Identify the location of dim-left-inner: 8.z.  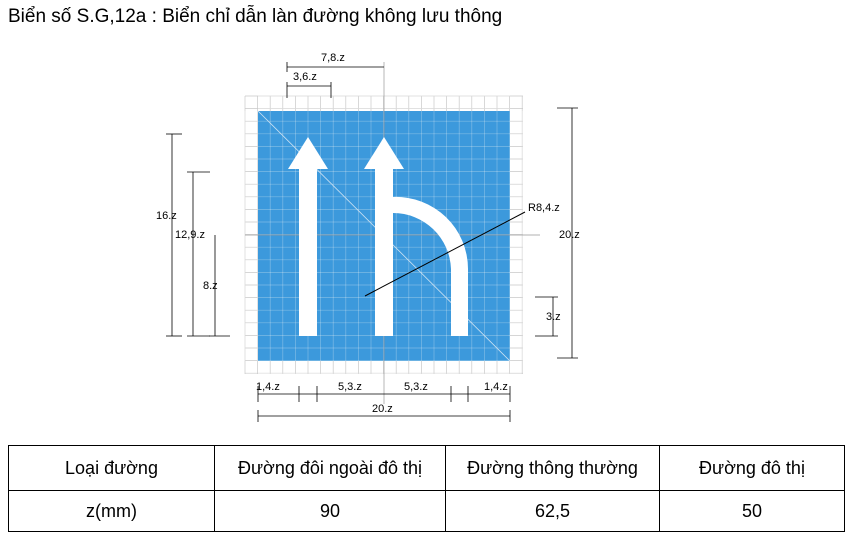
(210, 286).